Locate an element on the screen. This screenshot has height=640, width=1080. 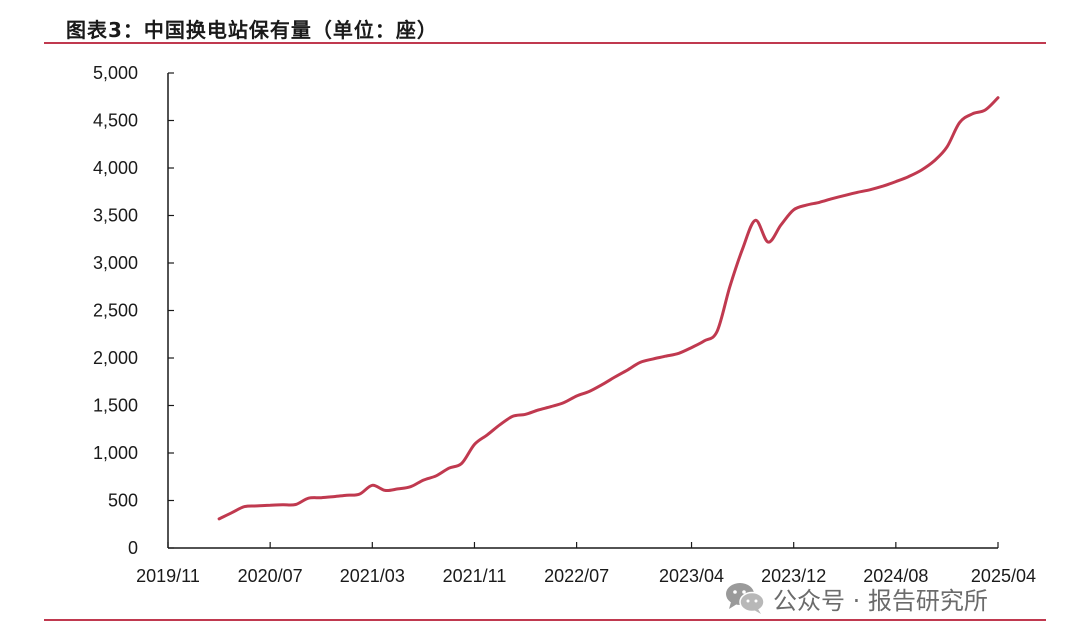
y-tick-label: 4,000 is located at coordinates (115, 168).